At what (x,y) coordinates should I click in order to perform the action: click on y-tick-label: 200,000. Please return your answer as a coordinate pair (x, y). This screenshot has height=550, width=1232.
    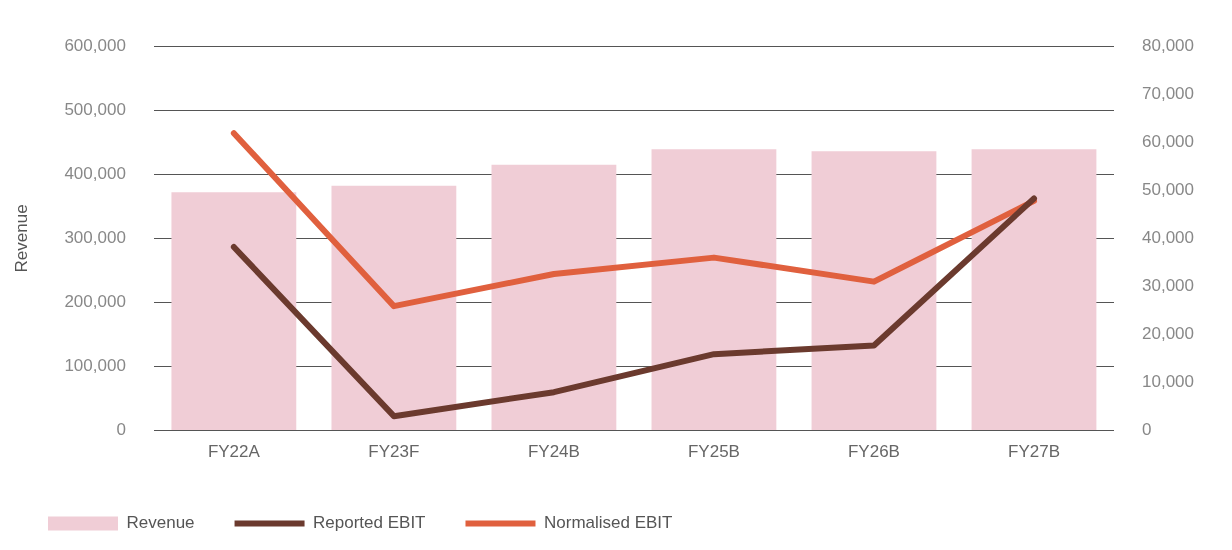
    Looking at the image, I should click on (95, 302).